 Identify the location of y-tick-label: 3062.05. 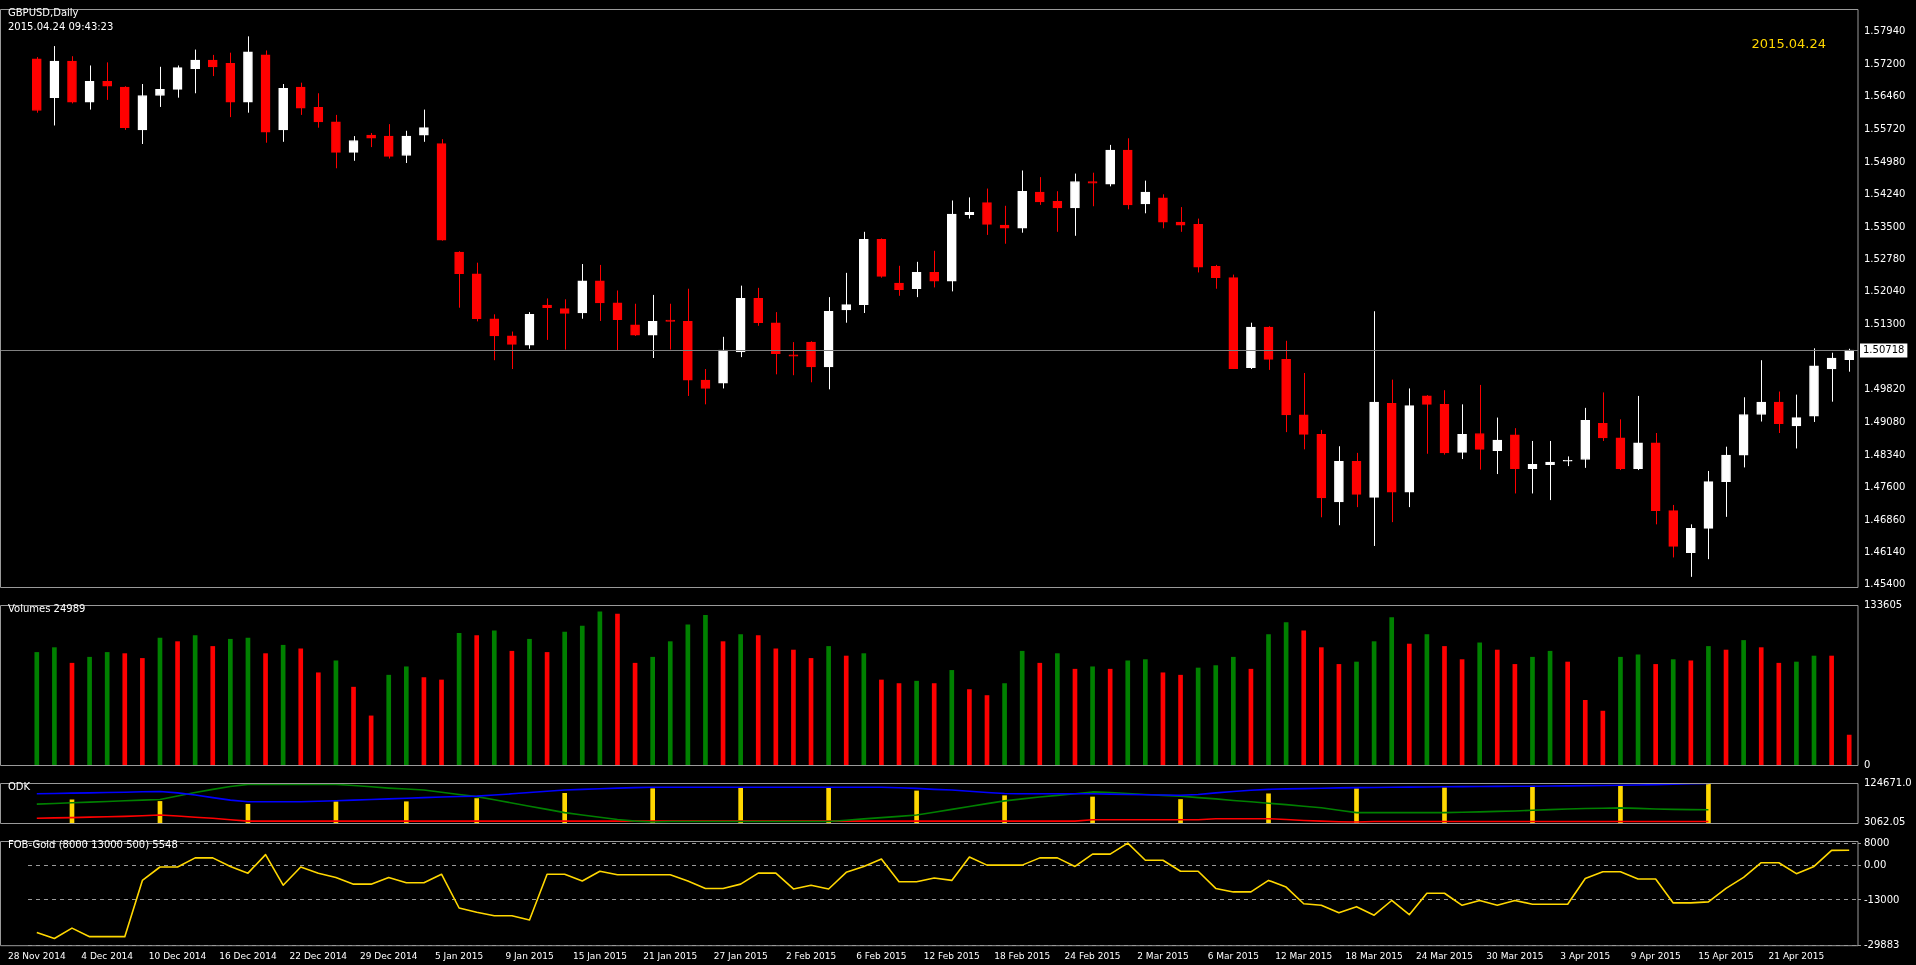
(1885, 821).